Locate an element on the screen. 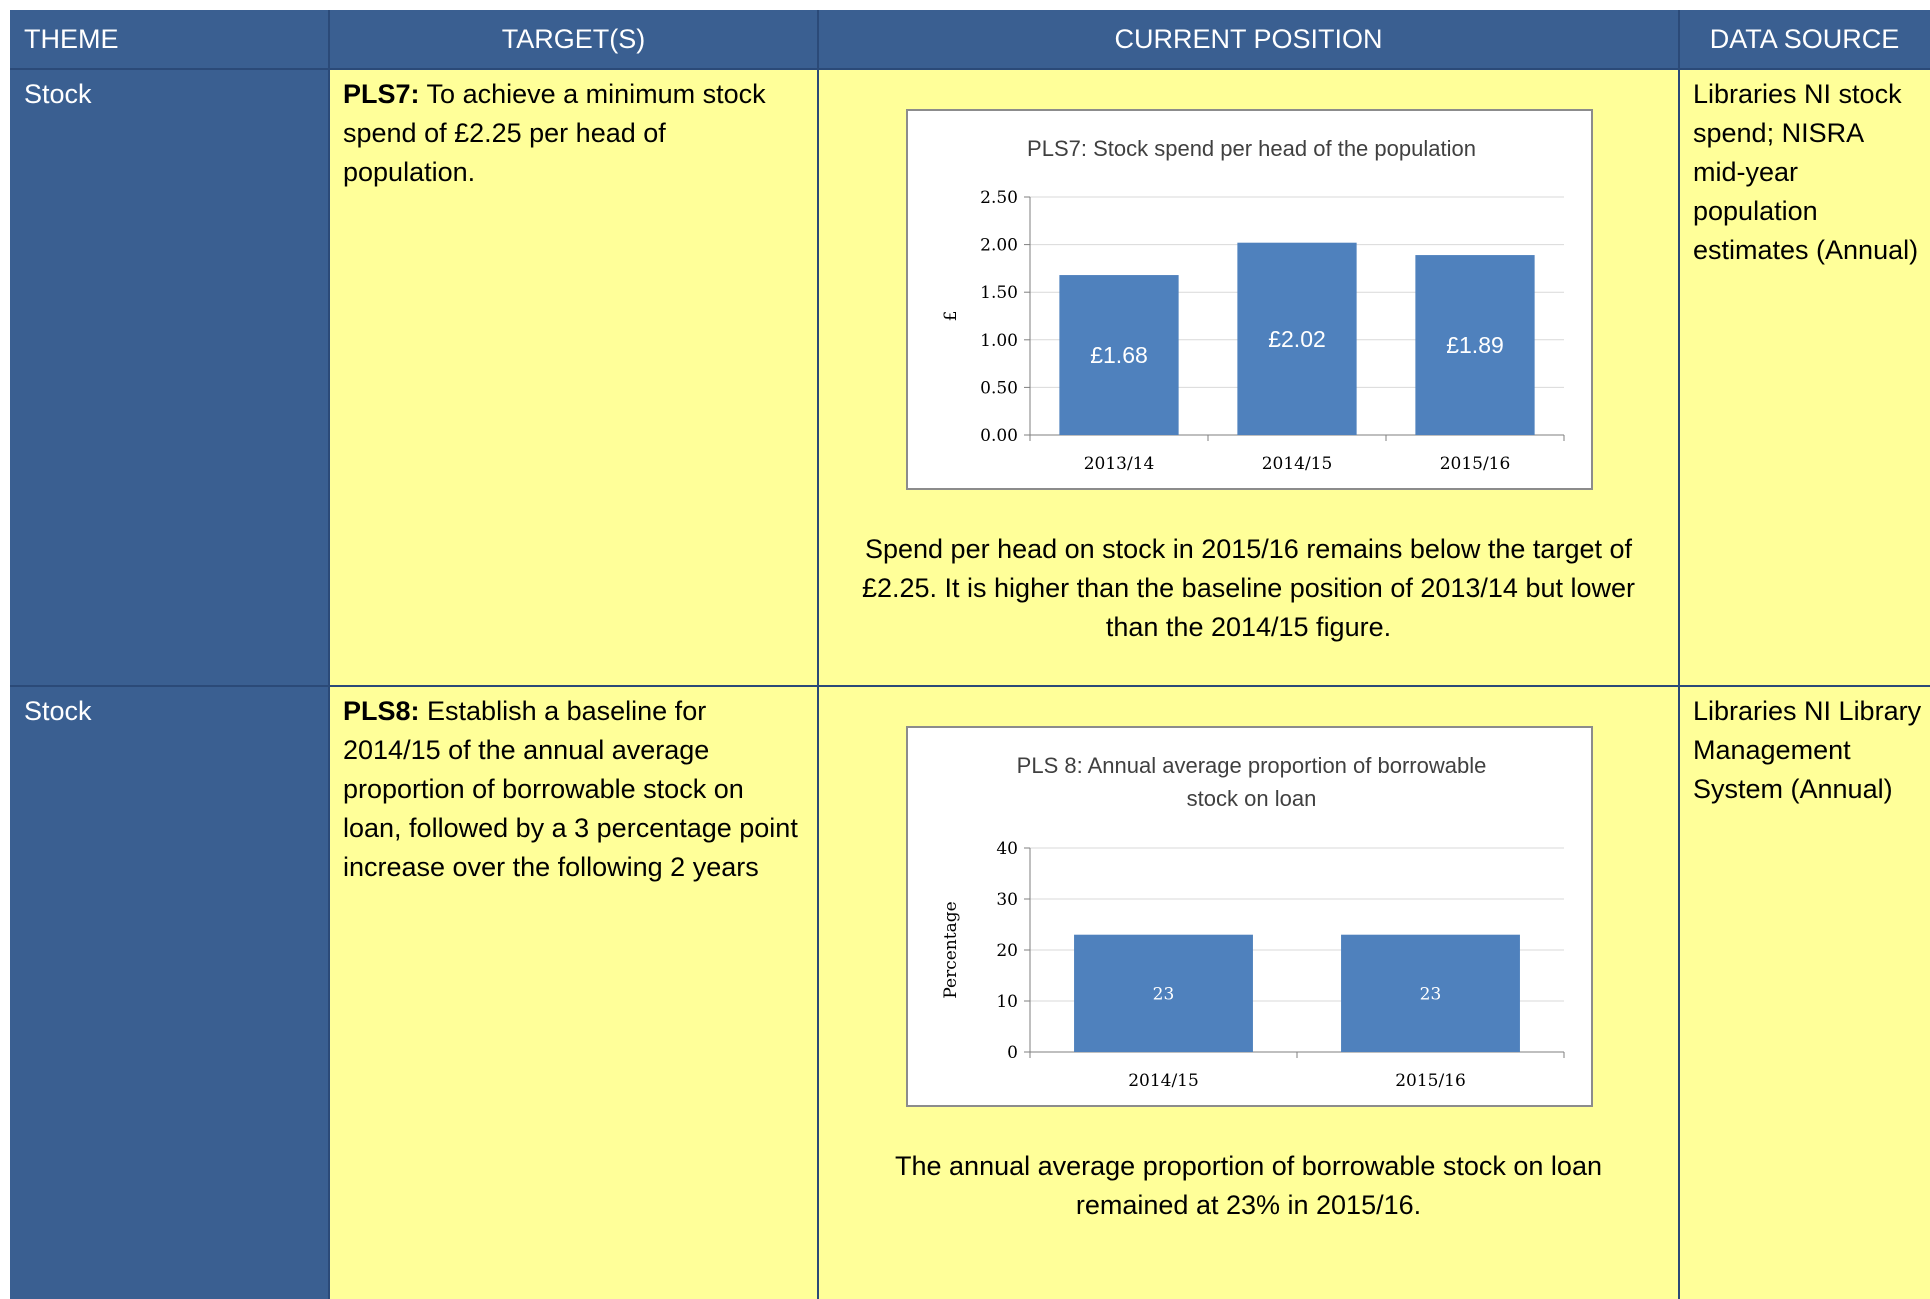  data-label: £1.68 is located at coordinates (1119, 355).